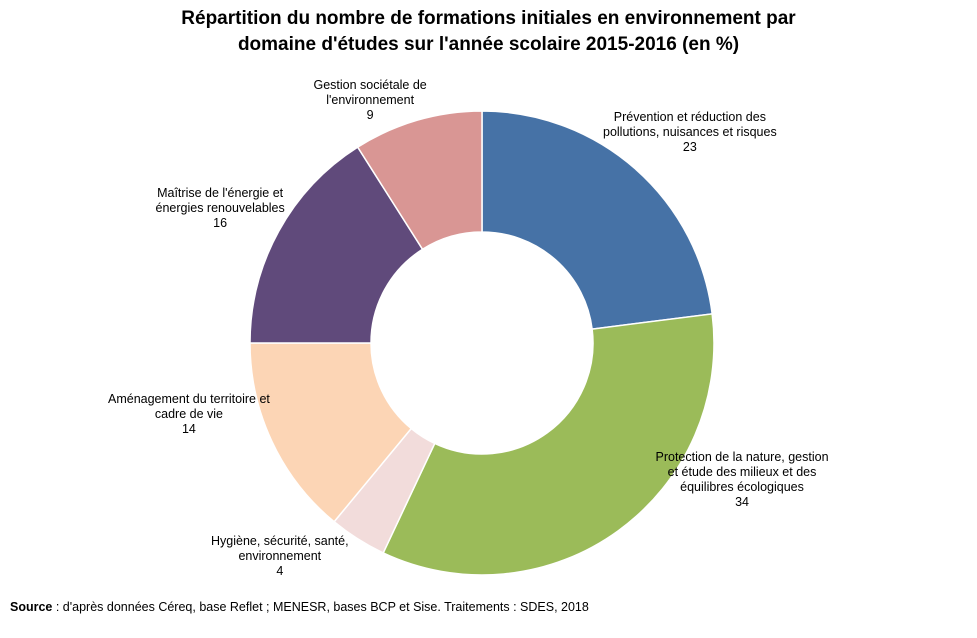 Image resolution: width=977 pixels, height=638 pixels. Describe the element at coordinates (220, 193) in the screenshot. I see `slice-label-5-line-1: Maîtrise de l'énergie et` at that location.